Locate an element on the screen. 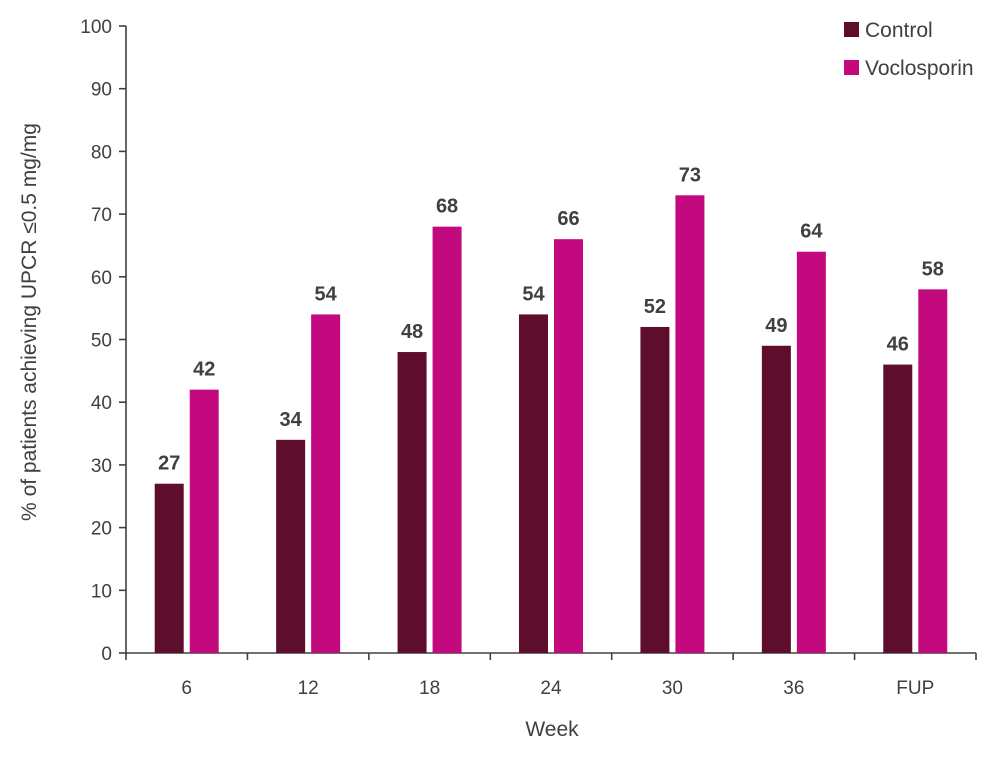  legend-swatch-voclosporin is located at coordinates (851, 67).